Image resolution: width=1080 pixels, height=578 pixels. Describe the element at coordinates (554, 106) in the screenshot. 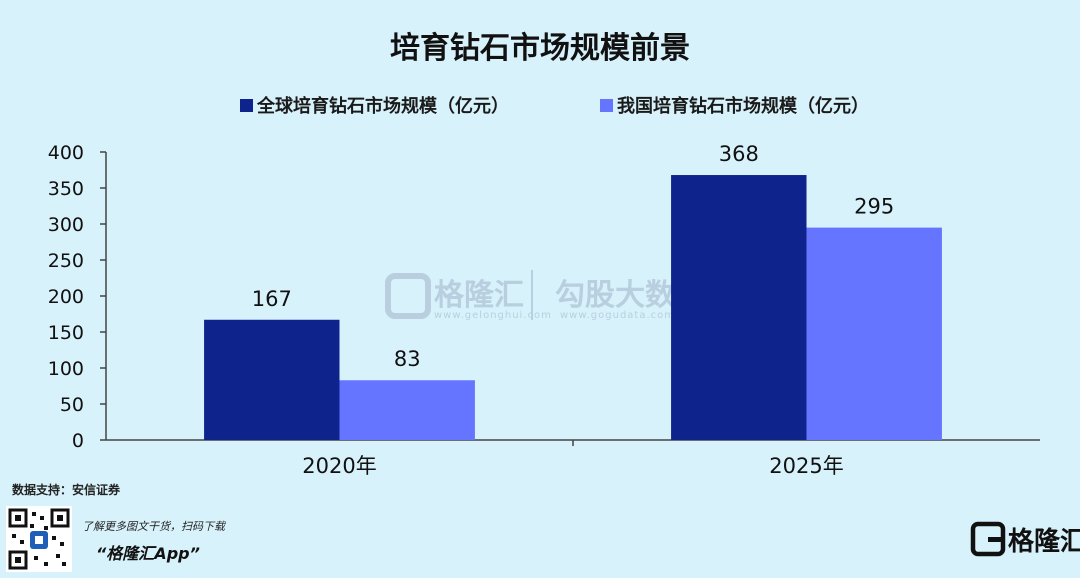

I see `legend: 全球培育钻石市场规模（亿元） 我国培育钻石市场规模（亿元）` at that location.